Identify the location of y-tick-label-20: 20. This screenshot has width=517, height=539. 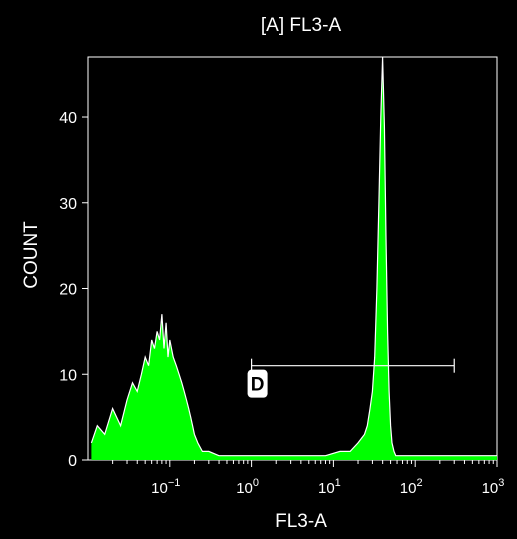
(68, 290).